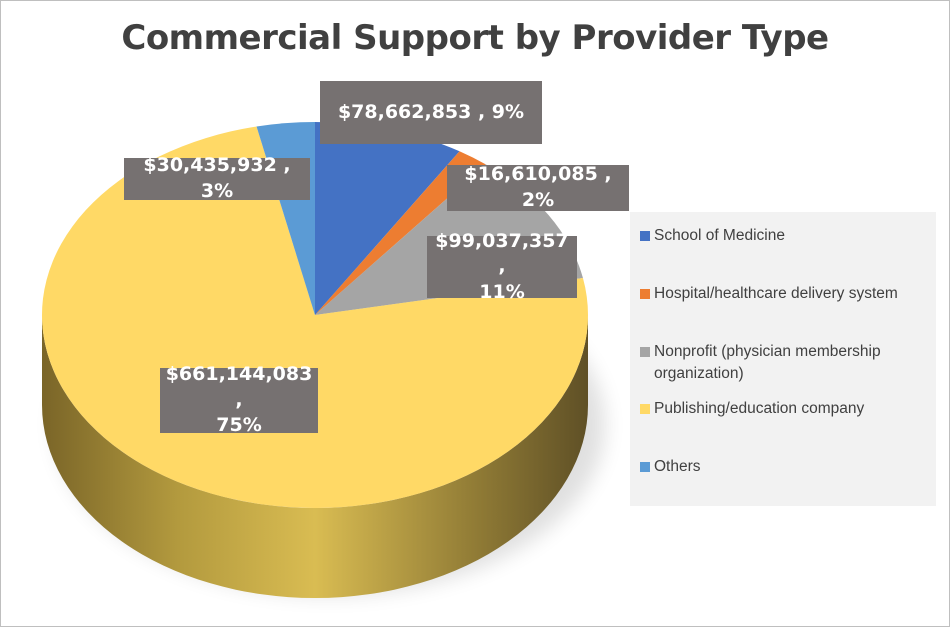 This screenshot has height=627, width=950. What do you see at coordinates (759, 408) in the screenshot?
I see `legend-label: Publishing/education company` at bounding box center [759, 408].